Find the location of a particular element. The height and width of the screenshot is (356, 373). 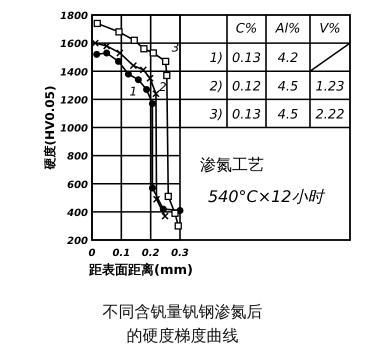

y-tick-label: 1200 is located at coordinates (74, 100).